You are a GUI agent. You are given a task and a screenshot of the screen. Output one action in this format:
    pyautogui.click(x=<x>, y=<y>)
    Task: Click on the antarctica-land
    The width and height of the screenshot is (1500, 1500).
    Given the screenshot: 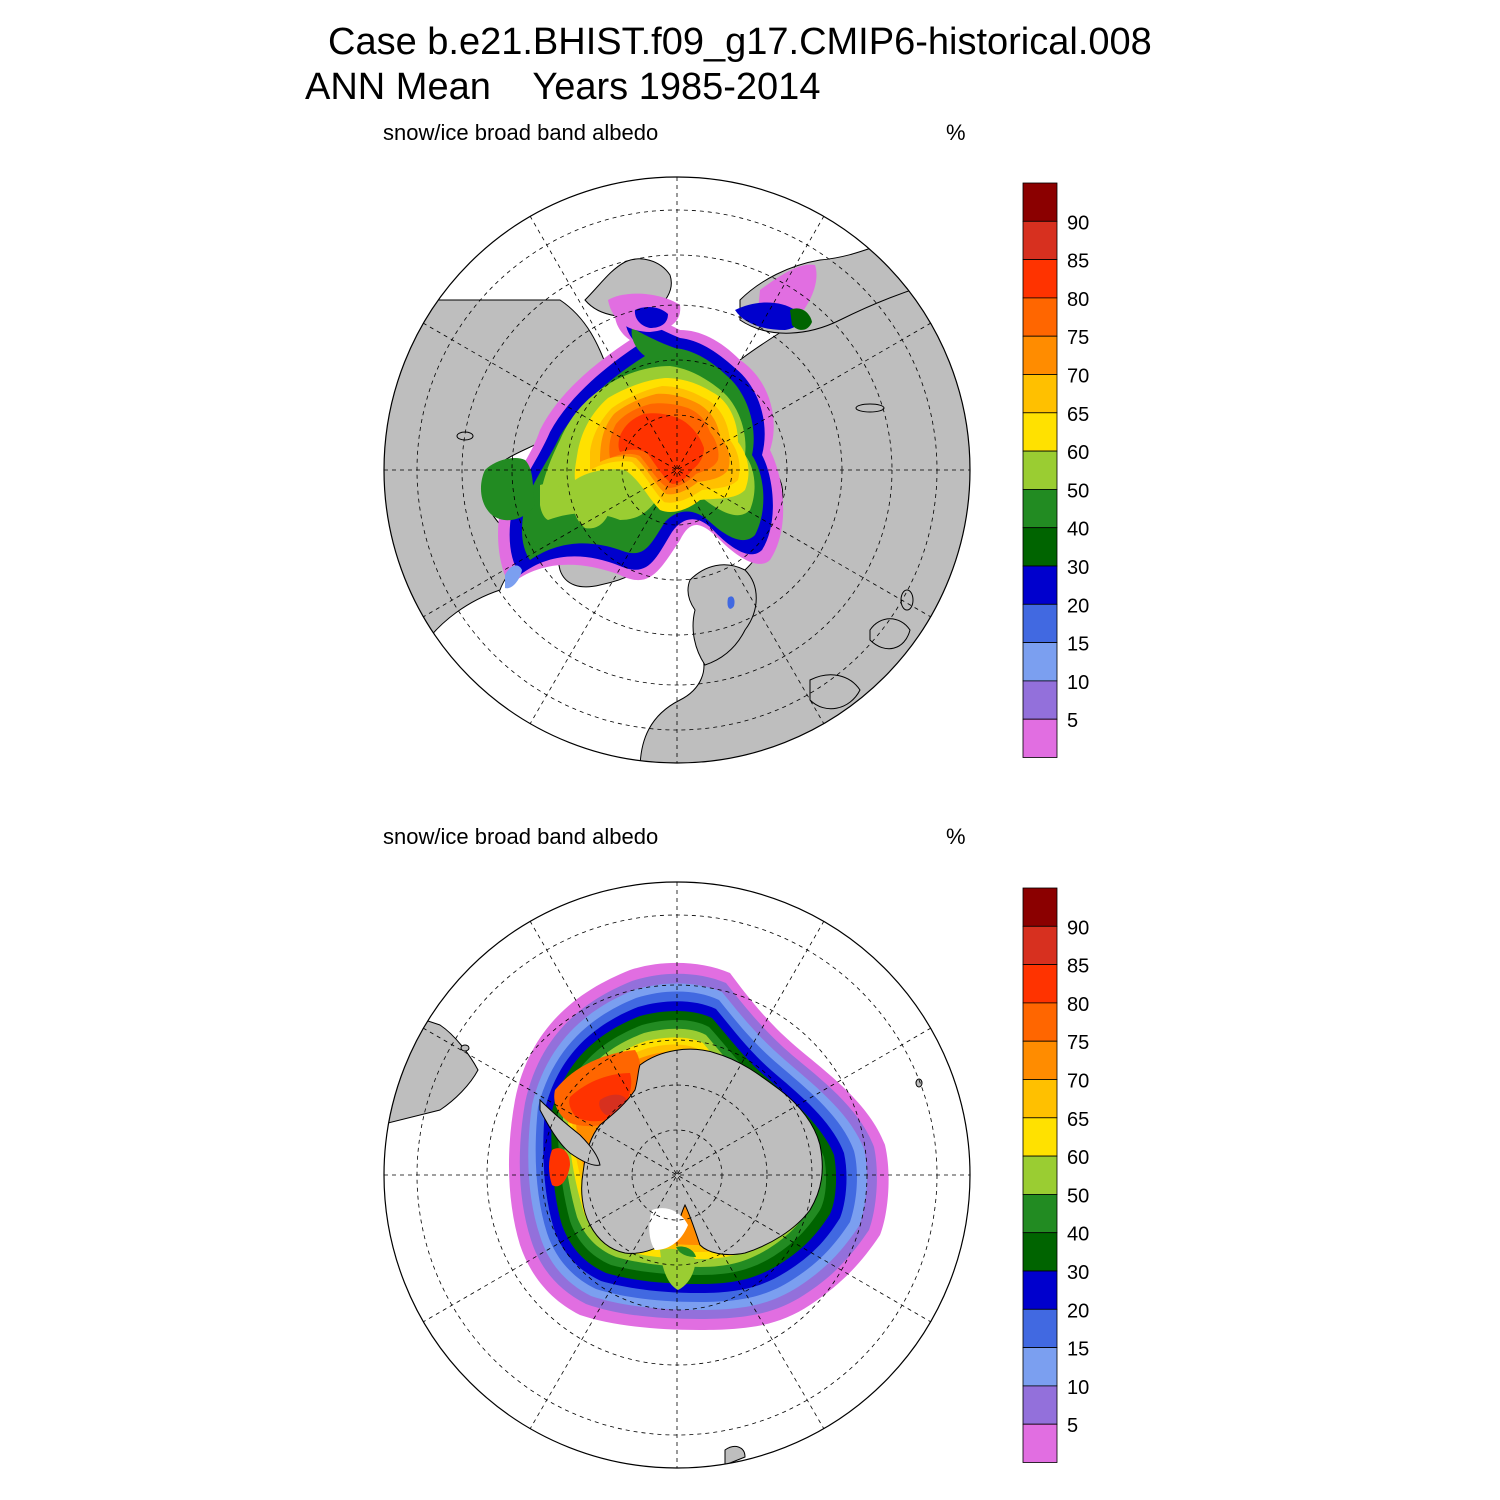 What is the action you would take?
    pyautogui.click(x=702, y=1152)
    